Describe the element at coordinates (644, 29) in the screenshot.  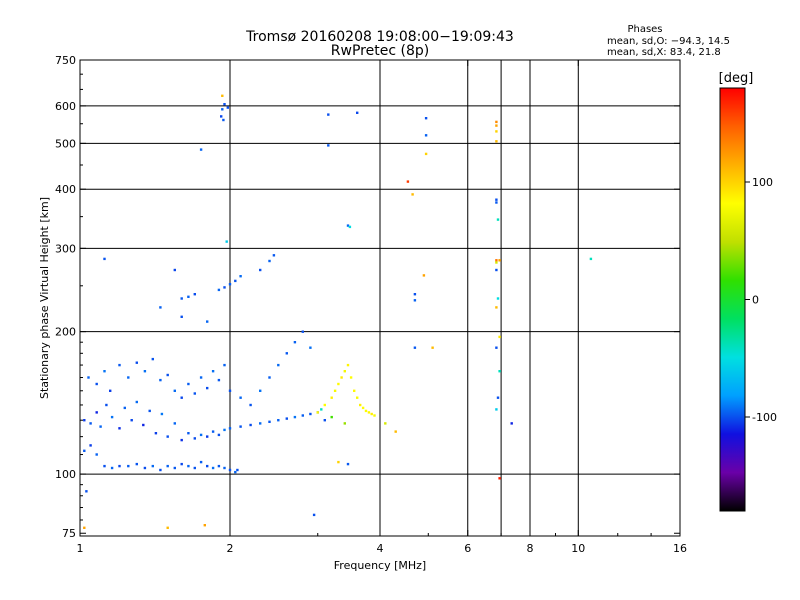
I see `stats-heading: Phases` at that location.